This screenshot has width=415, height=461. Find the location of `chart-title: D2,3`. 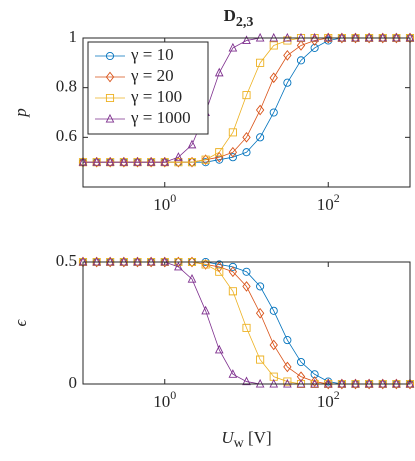

chart-title: D2,3 is located at coordinates (239, 18).